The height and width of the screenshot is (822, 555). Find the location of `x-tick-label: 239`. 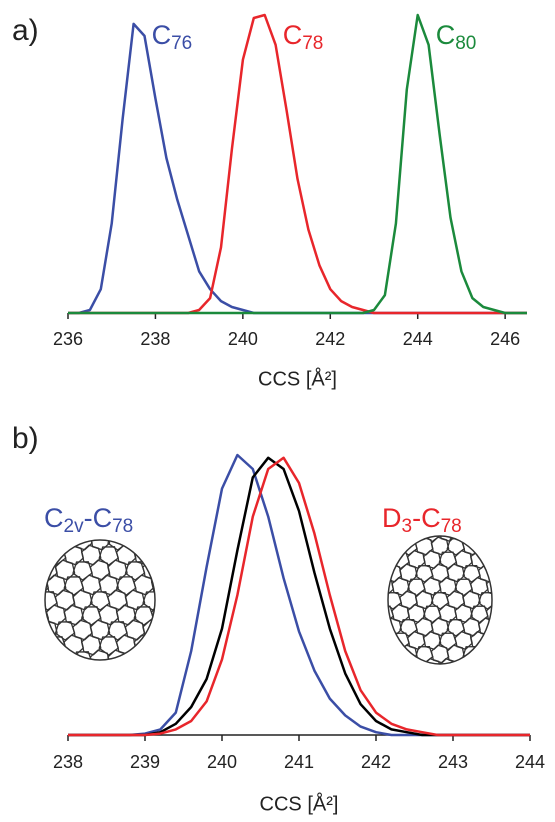

x-tick-label: 239 is located at coordinates (145, 762).